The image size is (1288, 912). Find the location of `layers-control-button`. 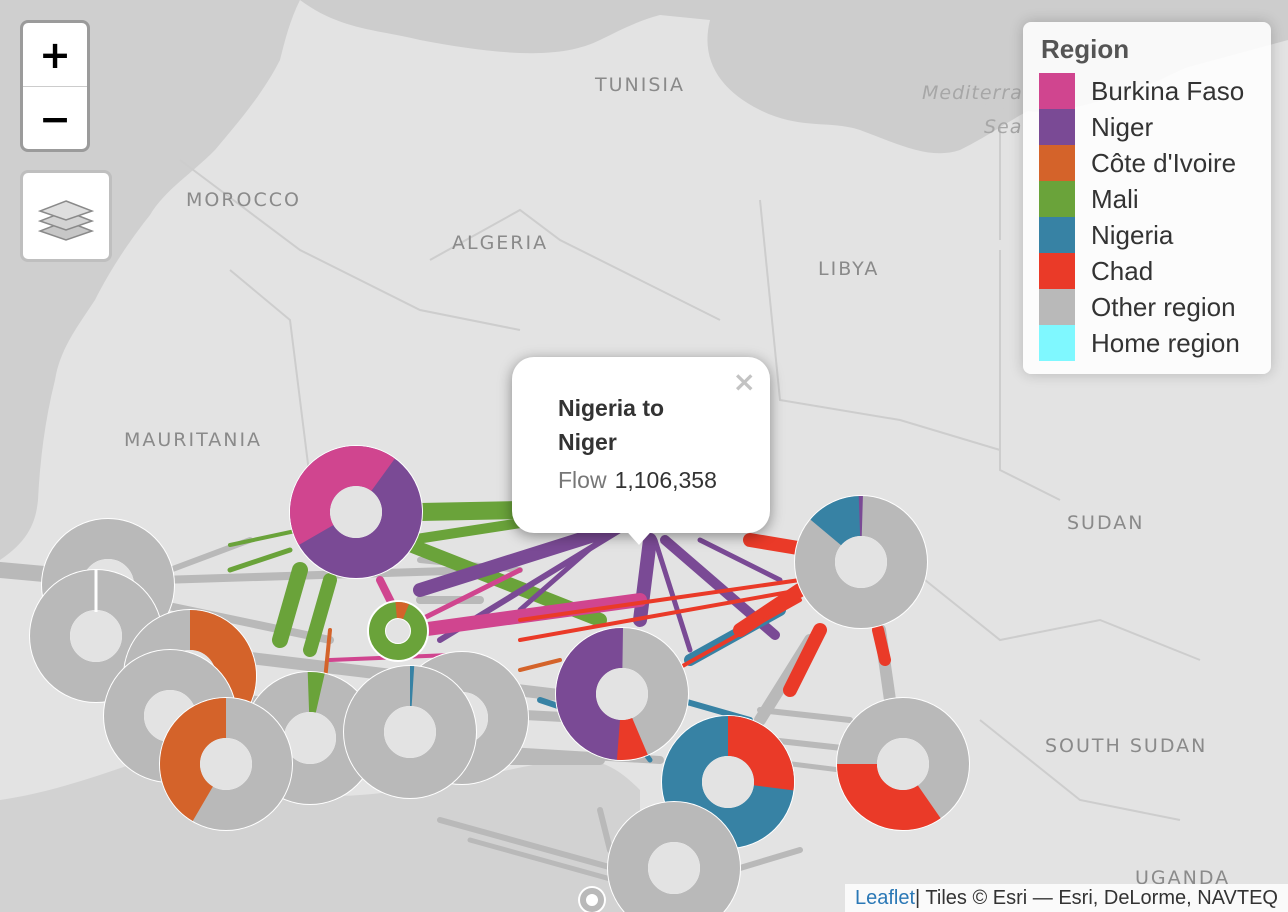

layers-control-button is located at coordinates (66, 216).